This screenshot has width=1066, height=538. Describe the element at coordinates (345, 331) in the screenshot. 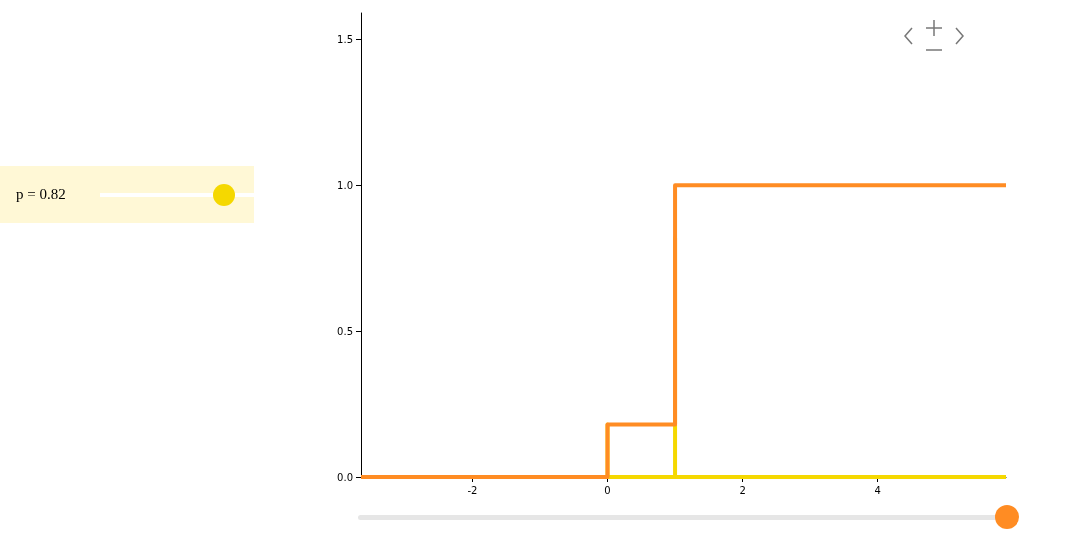

I see `y-tick-label: 0.5` at that location.